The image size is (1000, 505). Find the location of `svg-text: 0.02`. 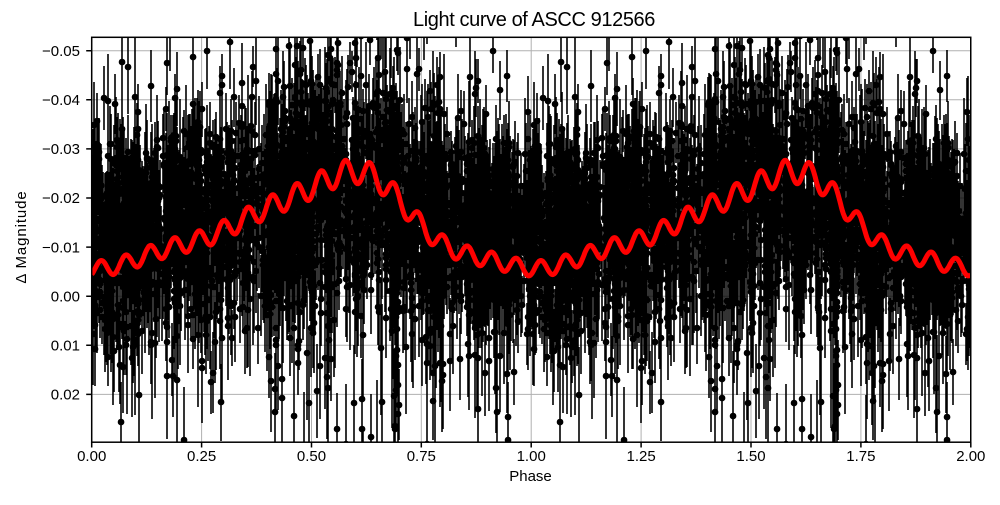

svg-text: 0.02 is located at coordinates (65, 395).